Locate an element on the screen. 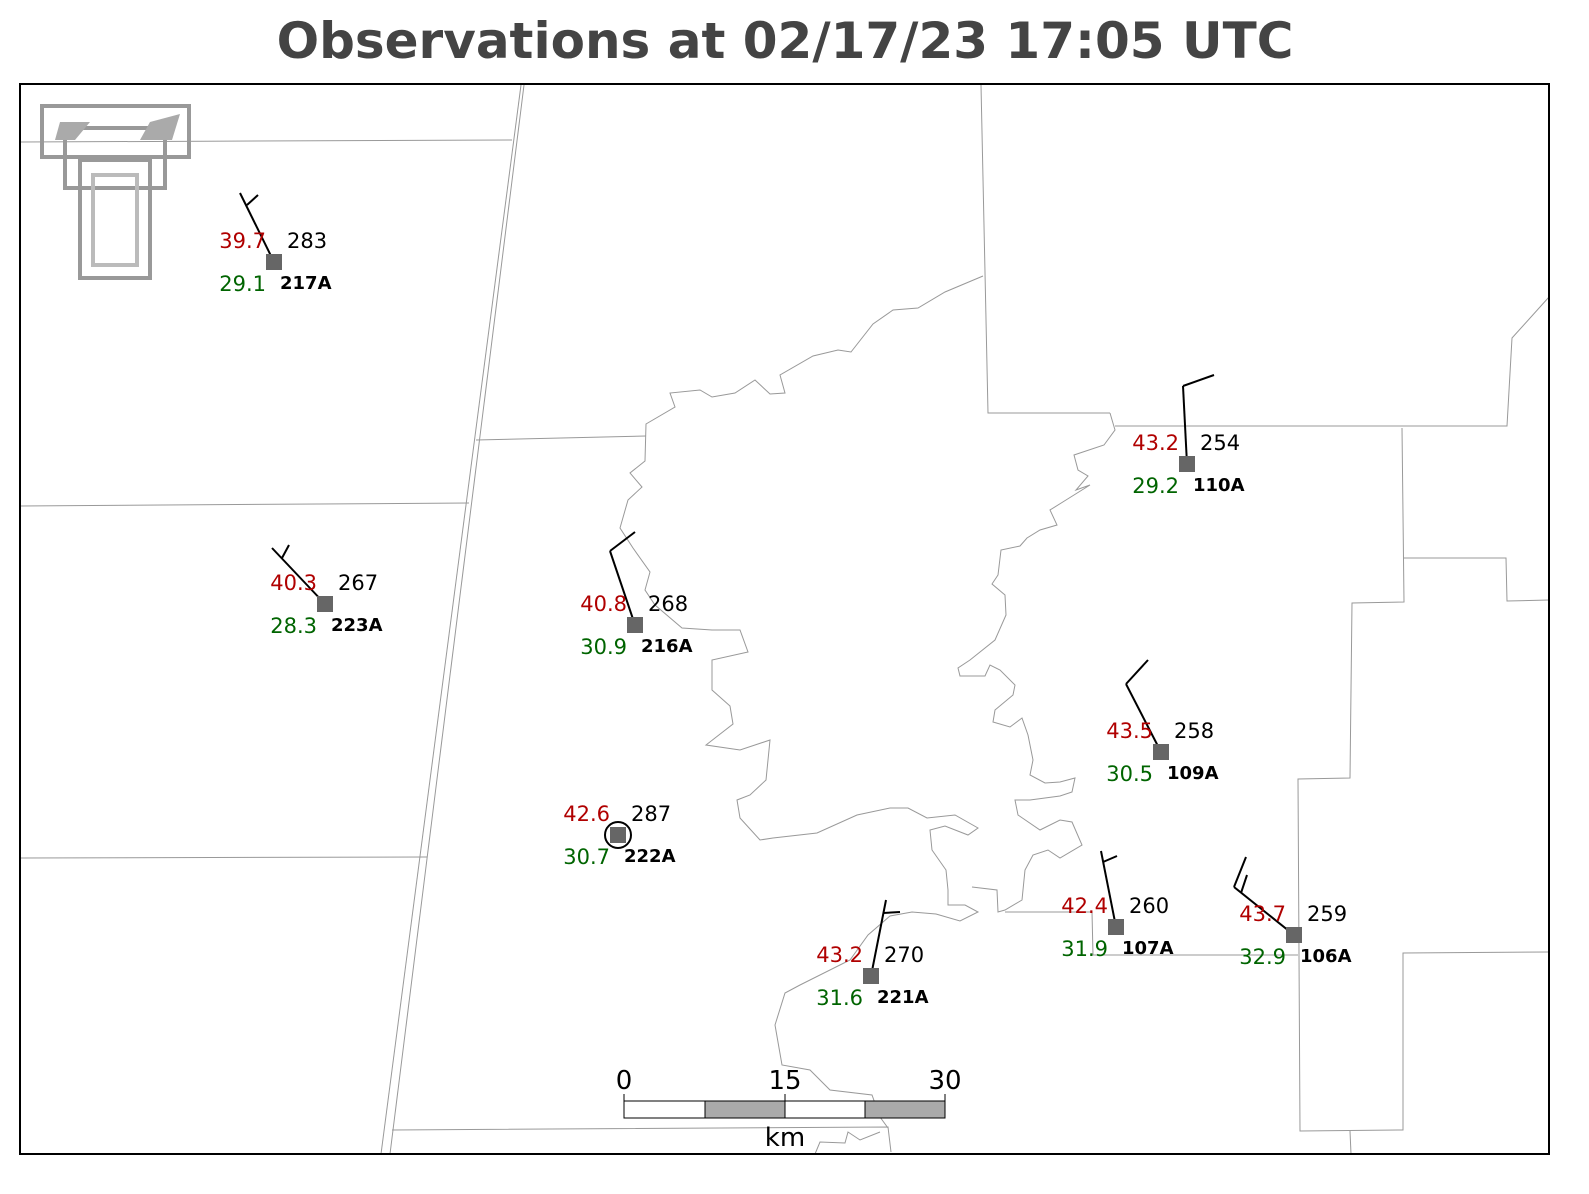 The height and width of the screenshot is (1194, 1589). calm-circle is located at coordinates (618, 835).